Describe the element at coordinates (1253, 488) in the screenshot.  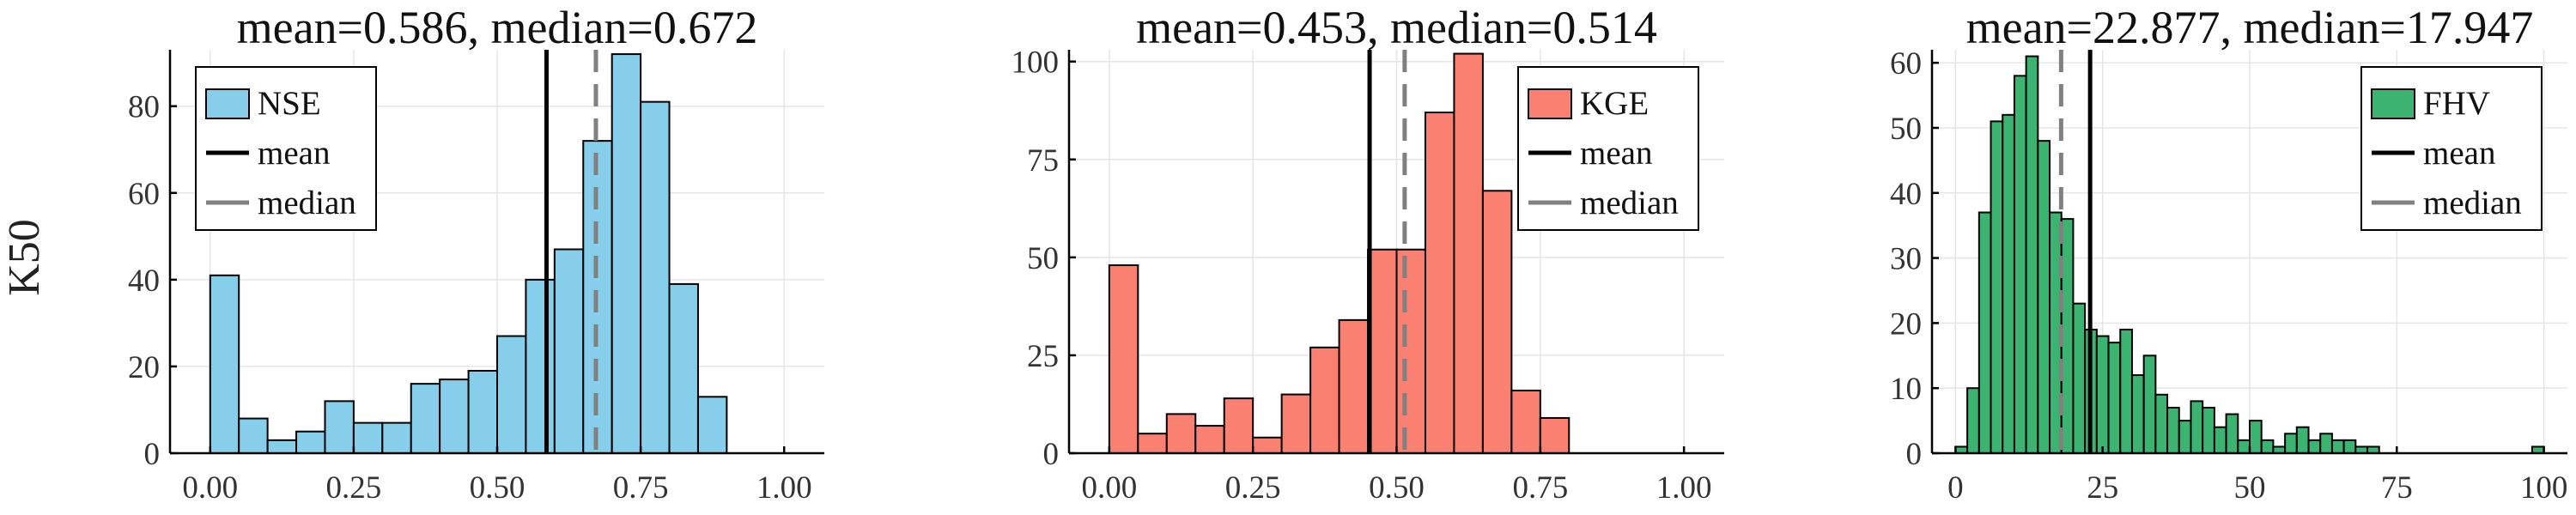
I see `x-tick-label: 0.25` at that location.